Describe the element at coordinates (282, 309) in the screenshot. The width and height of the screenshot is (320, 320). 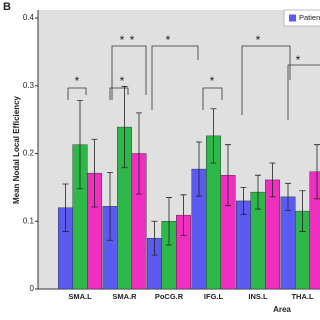
I see `x-axis-label: Area` at that location.